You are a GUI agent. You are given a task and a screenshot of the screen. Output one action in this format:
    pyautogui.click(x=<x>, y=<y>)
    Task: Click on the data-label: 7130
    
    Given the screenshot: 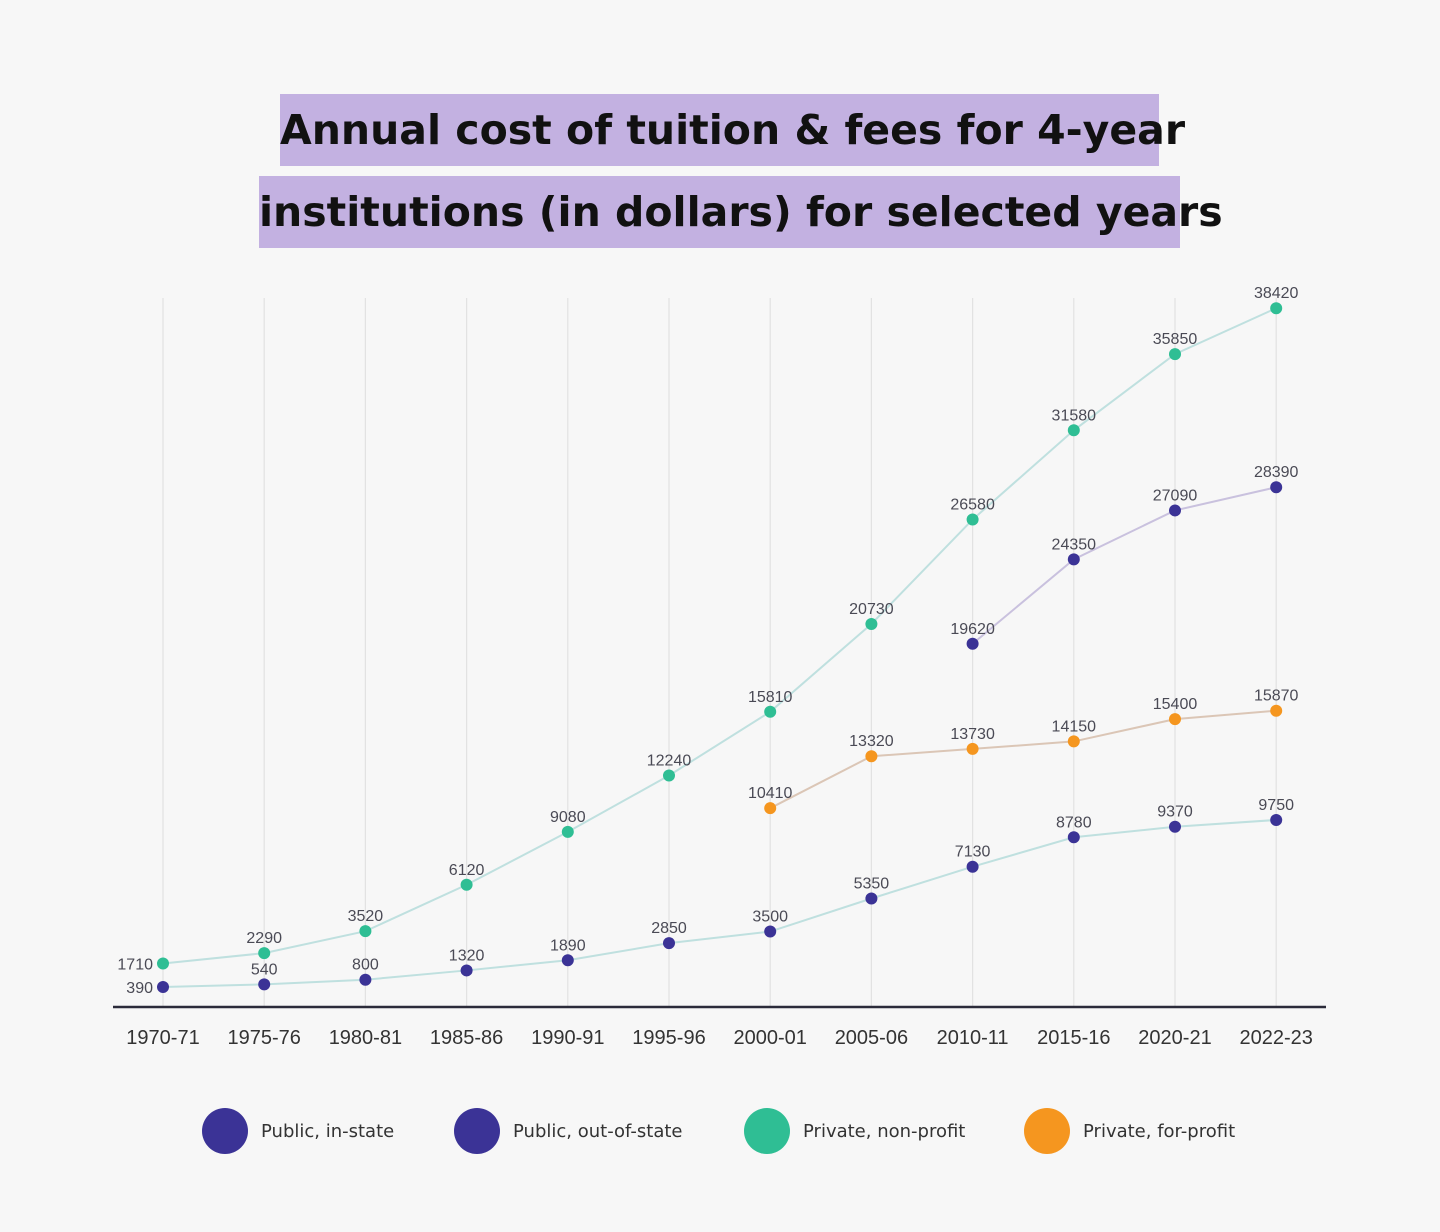 What is the action you would take?
    pyautogui.click(x=973, y=852)
    